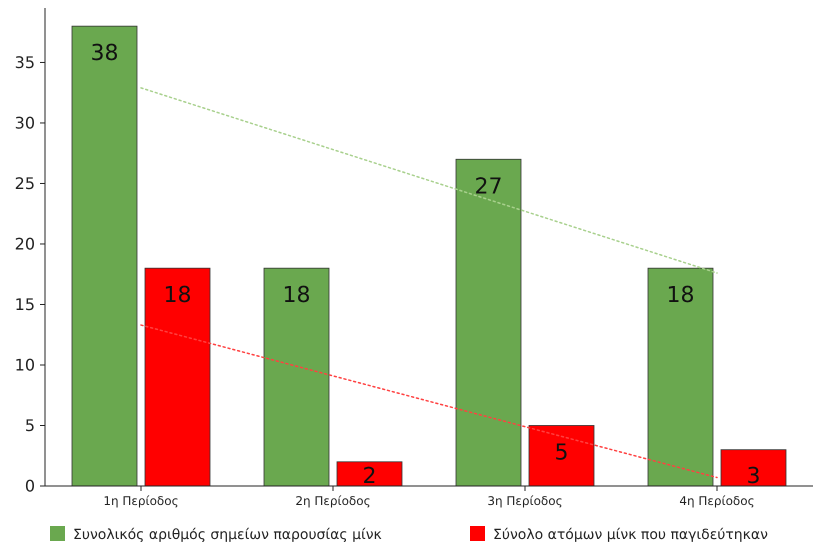 The width and height of the screenshot is (819, 552). Describe the element at coordinates (104, 53) in the screenshot. I see `data-label: 38` at that location.